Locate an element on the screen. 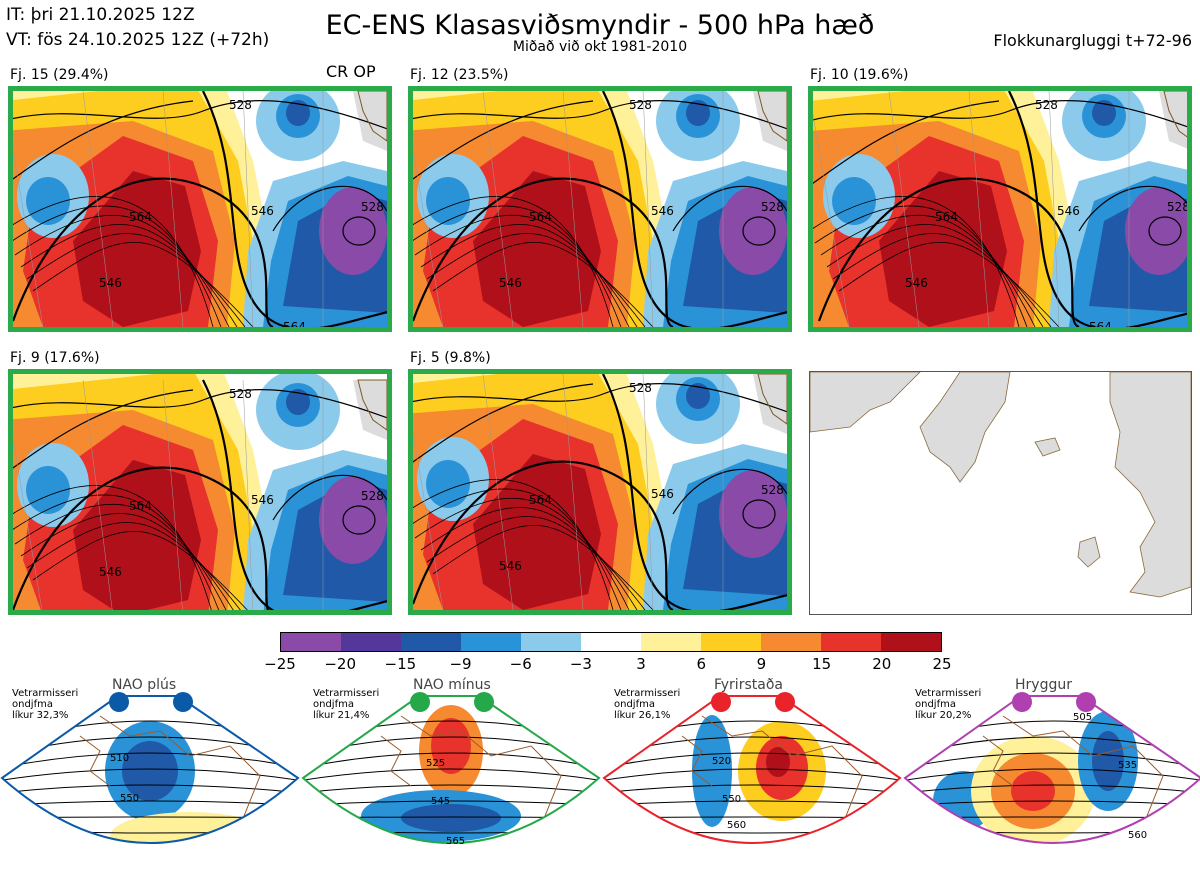 The width and height of the screenshot is (1200, 875). page-title: EC-ENS Klasasviðsmyndir - 500 hPa hæð is located at coordinates (600, 25).